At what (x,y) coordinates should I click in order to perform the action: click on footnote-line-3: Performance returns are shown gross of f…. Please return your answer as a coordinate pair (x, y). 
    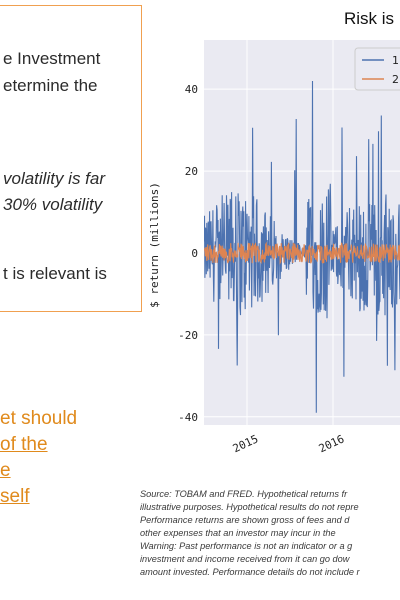
    Looking at the image, I should click on (245, 520).